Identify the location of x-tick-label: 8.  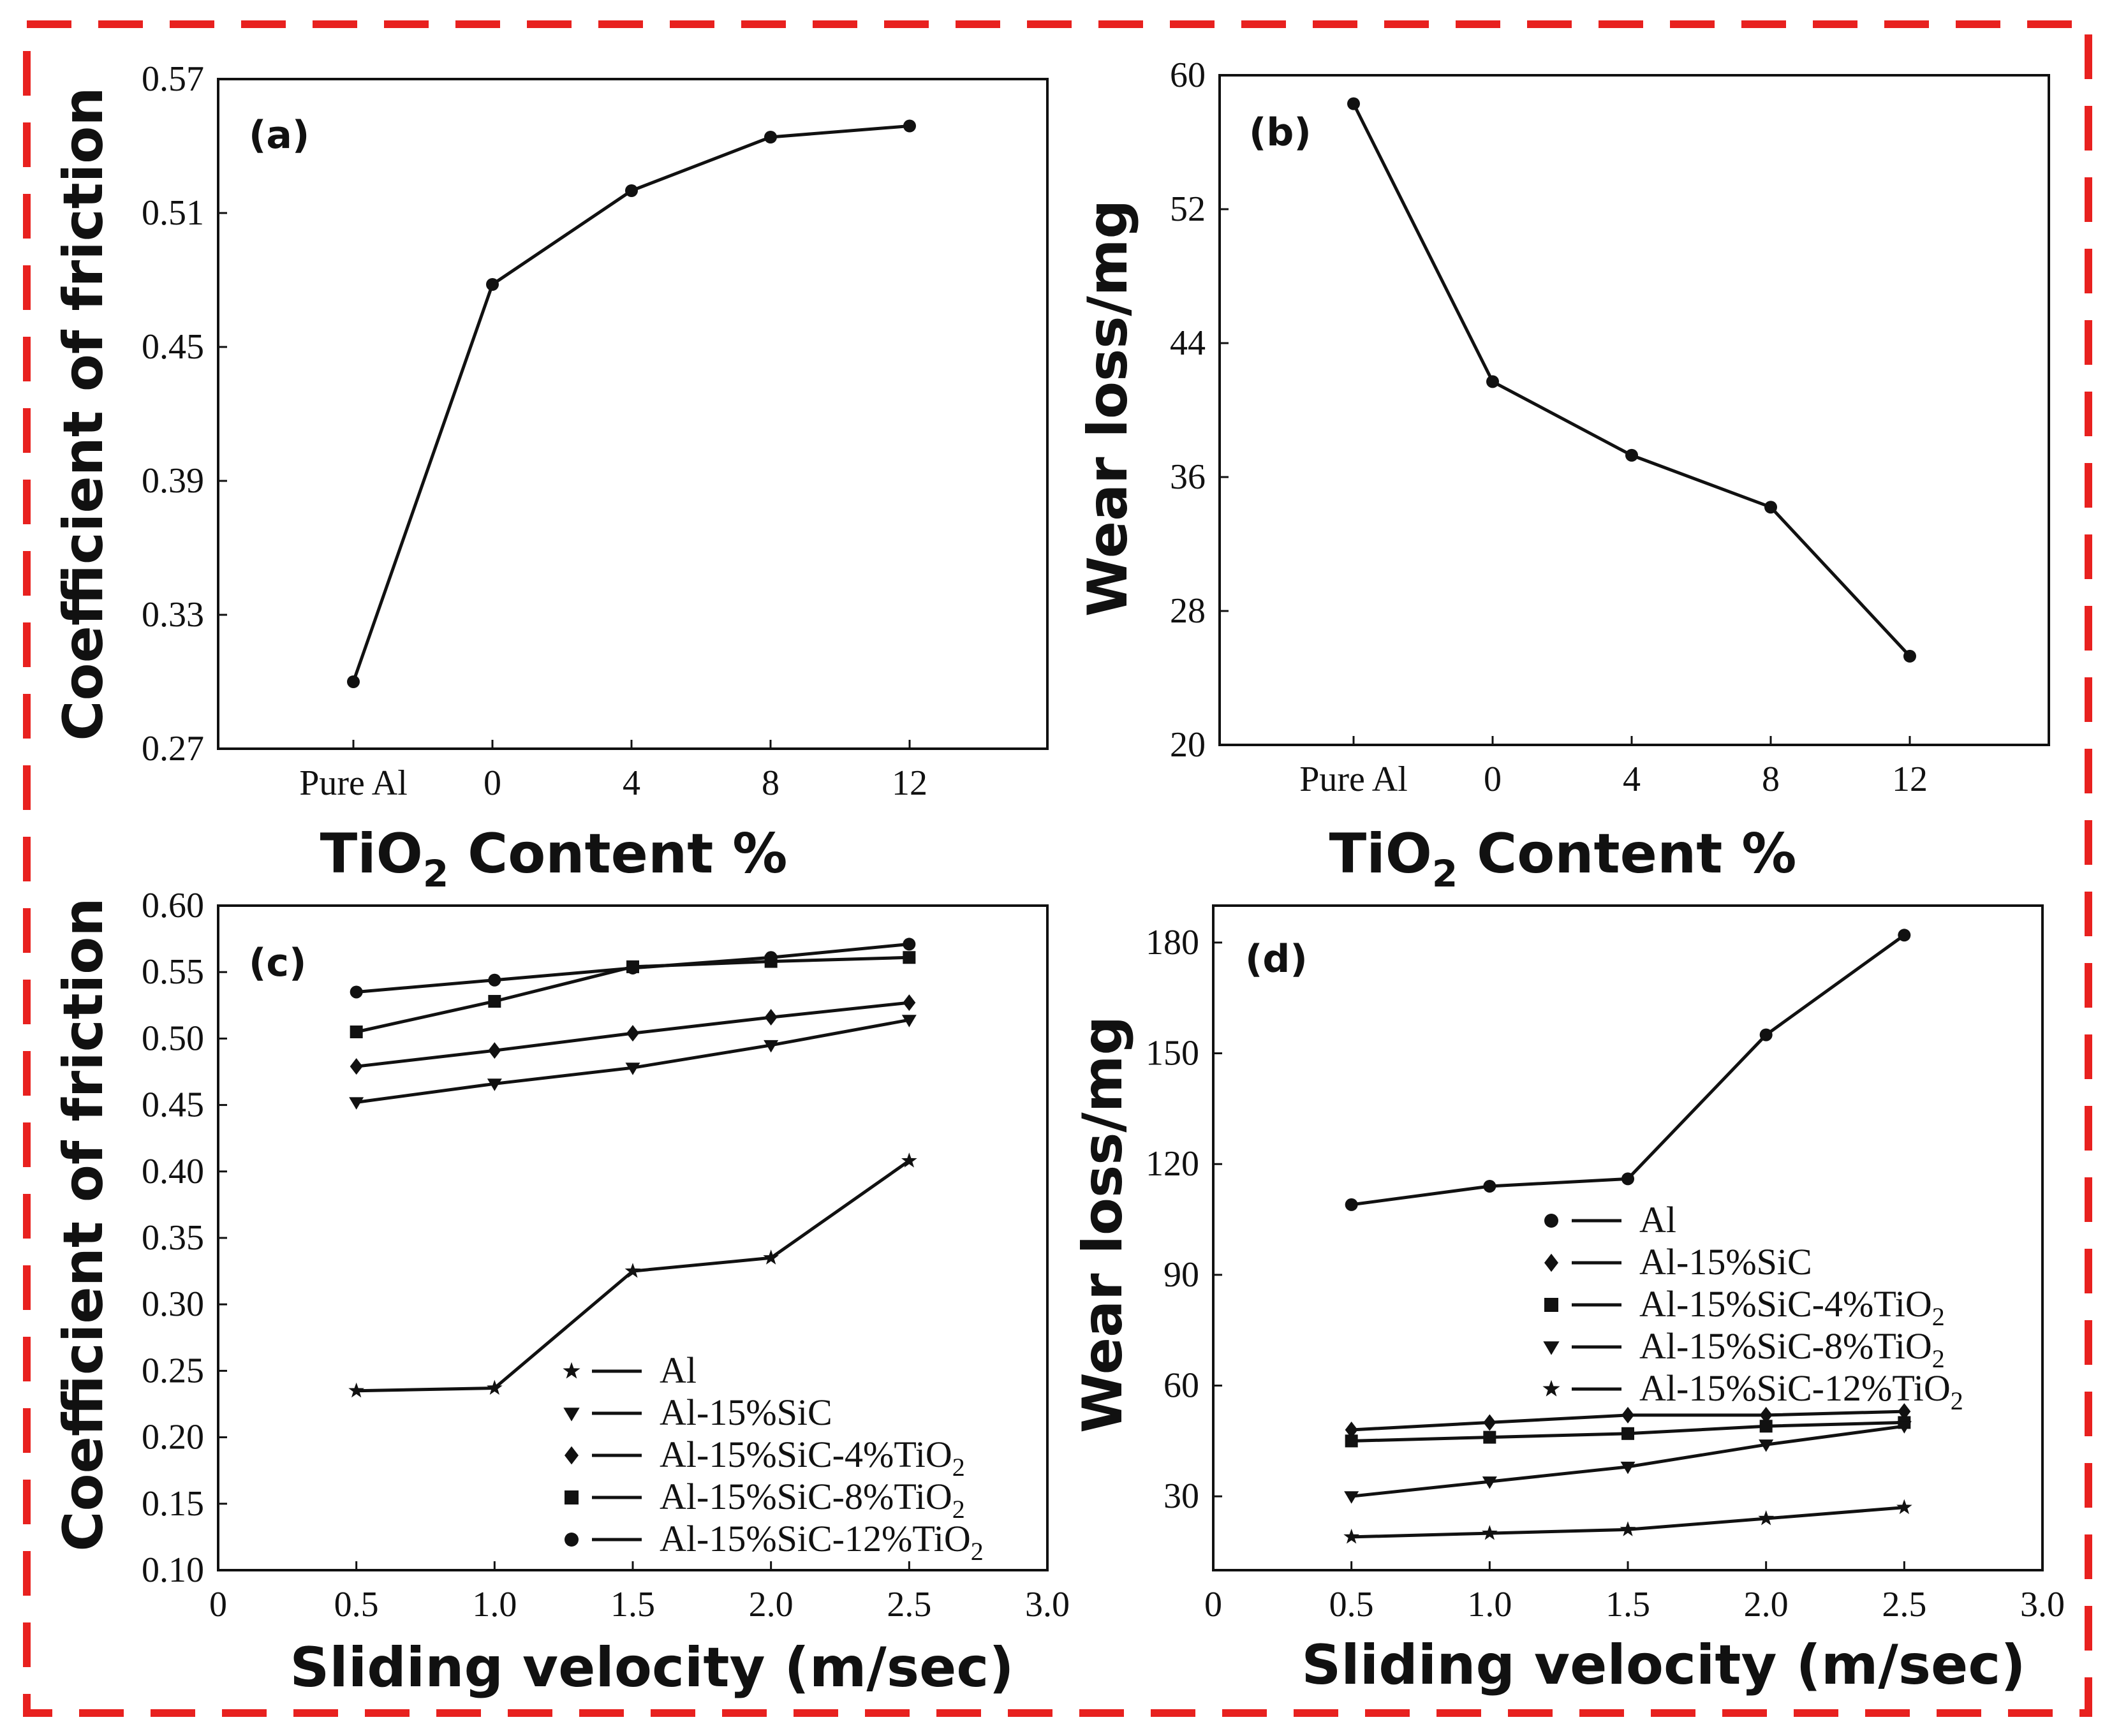
(770, 783).